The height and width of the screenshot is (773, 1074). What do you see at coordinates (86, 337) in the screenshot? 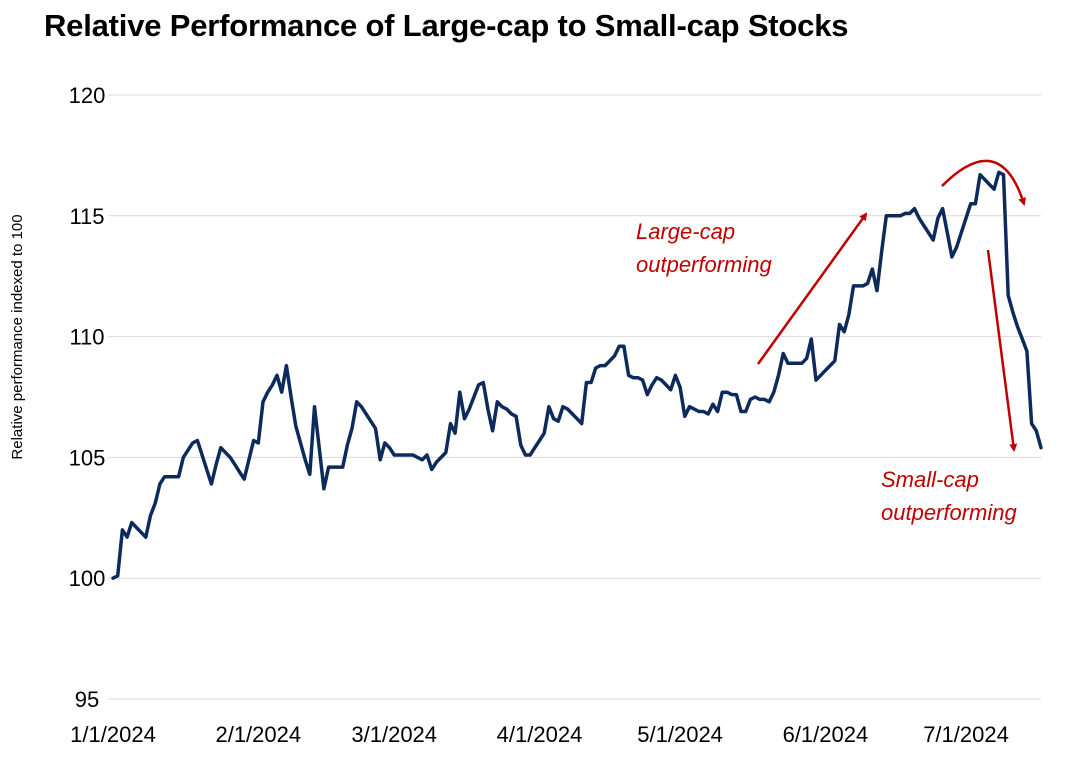
I see `y-tick-label: 110` at bounding box center [86, 337].